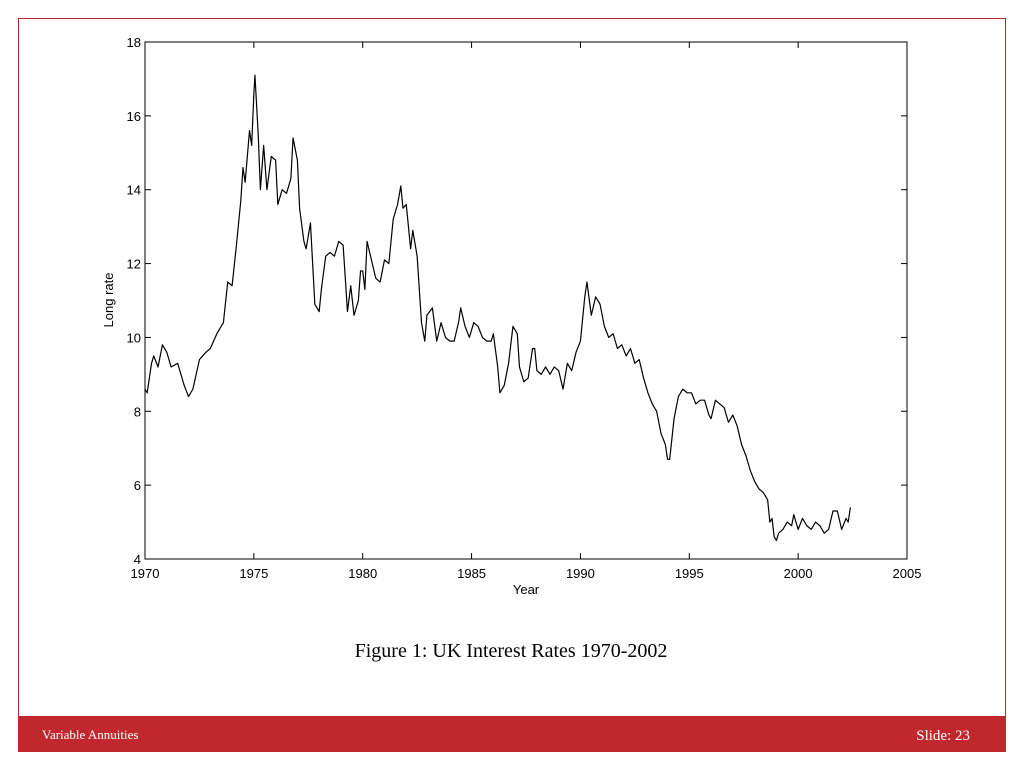  Describe the element at coordinates (511, 651) in the screenshot. I see `figure-caption: Figure 1: UK Interest Rates 1970-2002` at that location.